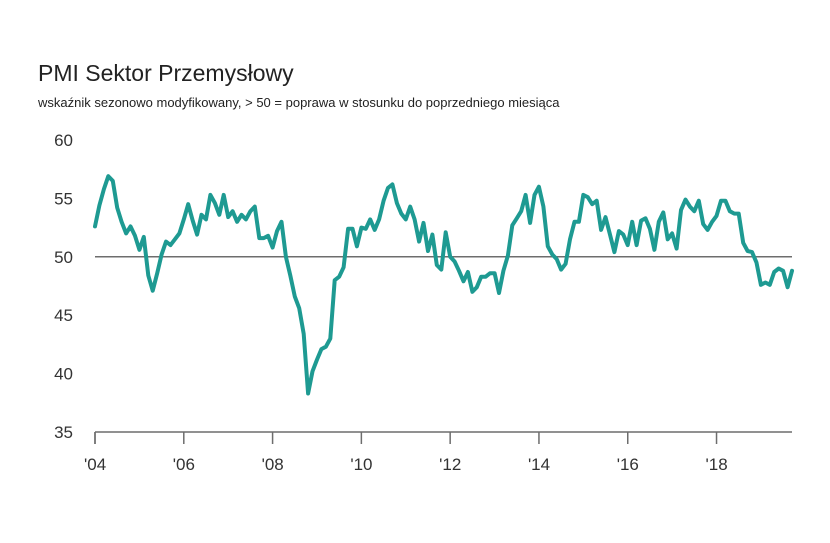 This screenshot has height=543, width=830. I want to click on y-axis: 35 40 45 50 55 60, so click(63, 286).